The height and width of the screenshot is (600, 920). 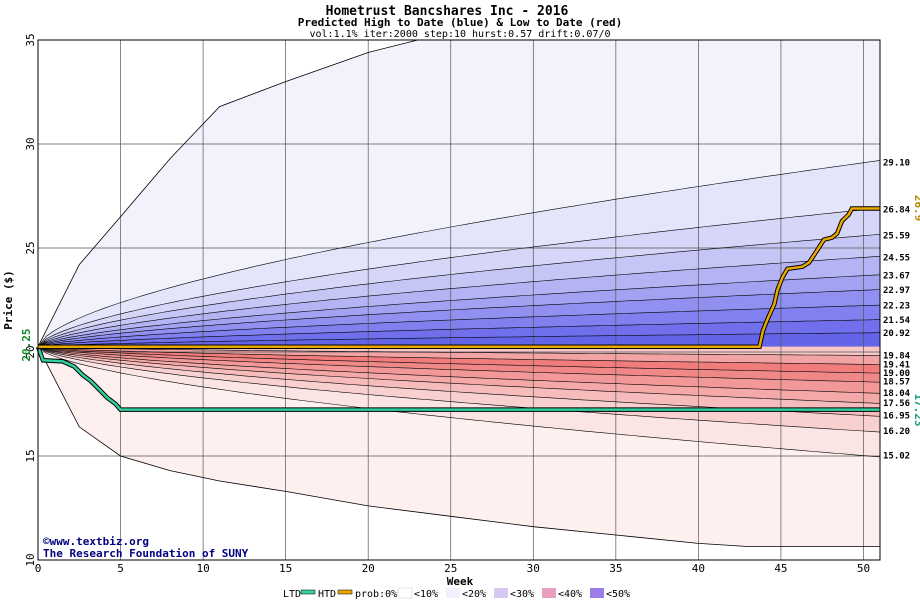 I want to click on legend-10-label: <10%, so click(x=426, y=594).